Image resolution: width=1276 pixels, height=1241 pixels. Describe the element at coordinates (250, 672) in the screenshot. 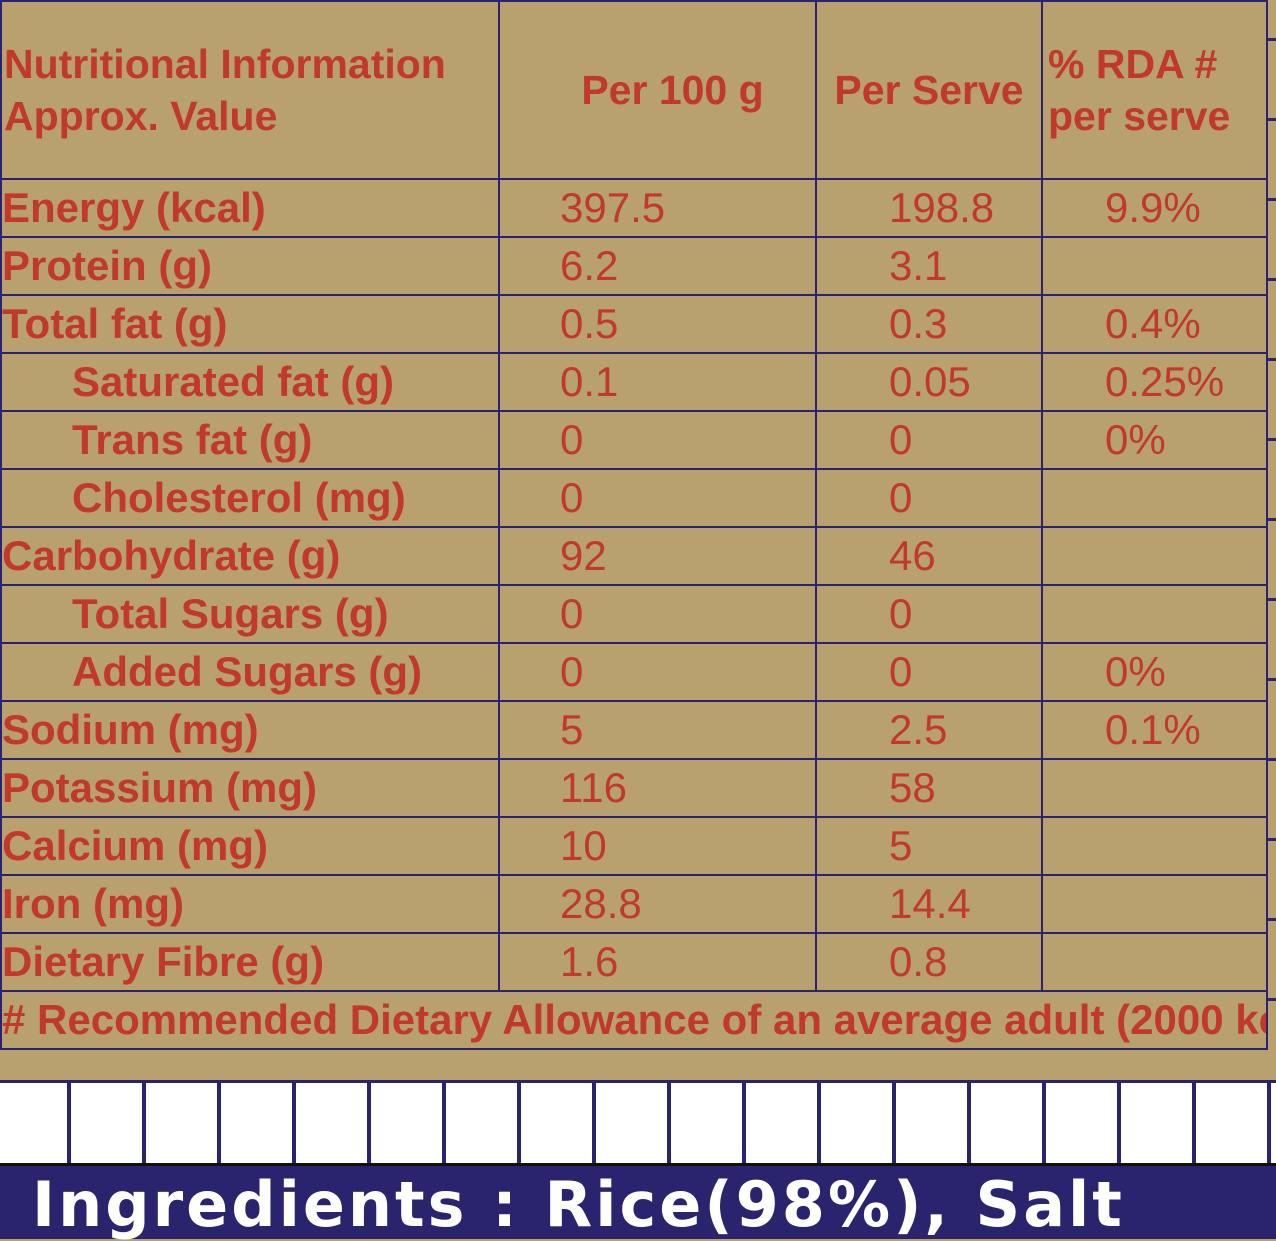

I see `nutrient-name: Added Sugars (g)` at that location.